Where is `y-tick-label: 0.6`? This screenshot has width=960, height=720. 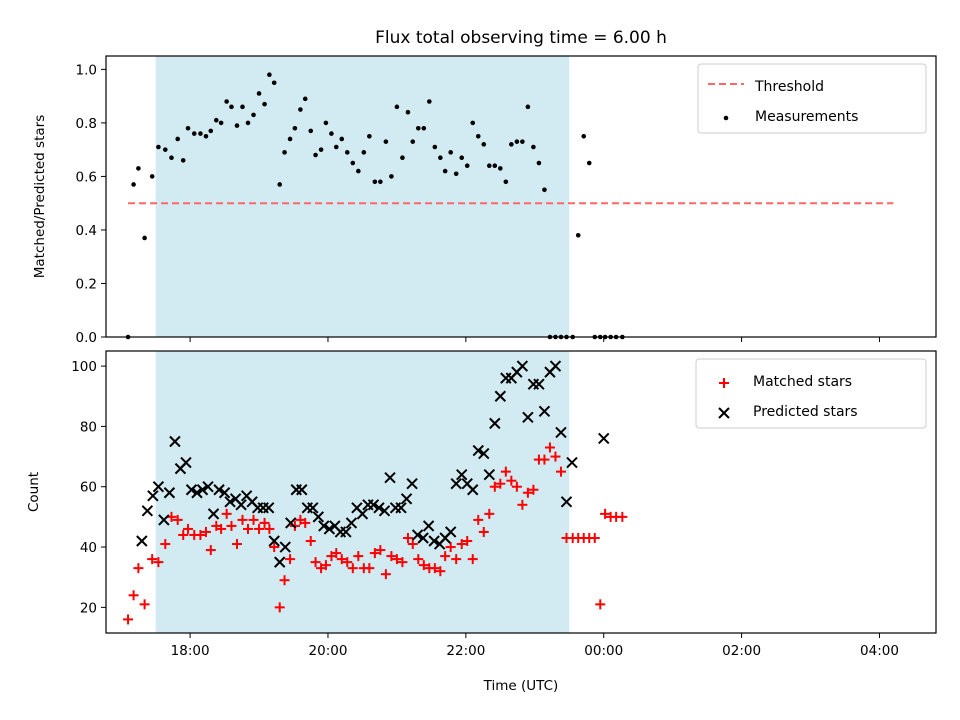
y-tick-label: 0.6 is located at coordinates (86, 177).